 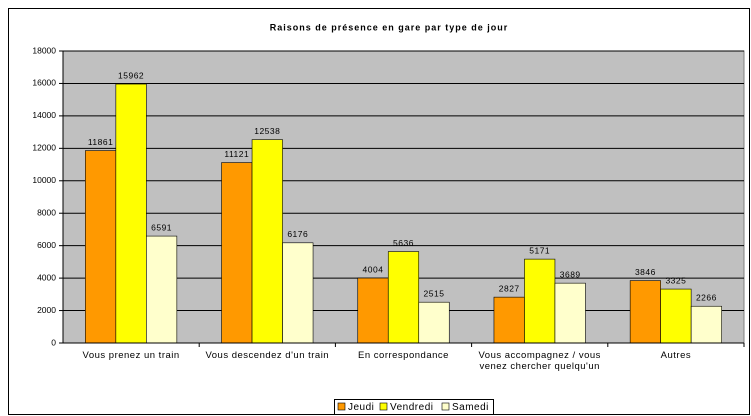 I want to click on data-label: 2827, so click(x=509, y=288).